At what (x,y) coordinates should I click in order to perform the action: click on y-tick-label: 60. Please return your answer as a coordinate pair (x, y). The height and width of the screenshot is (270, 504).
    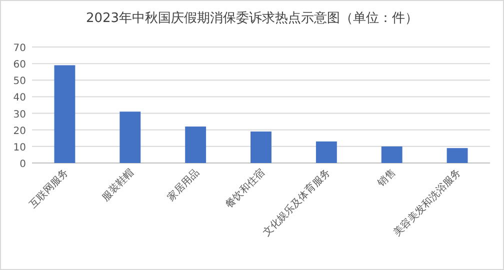
    Looking at the image, I should click on (19, 65).